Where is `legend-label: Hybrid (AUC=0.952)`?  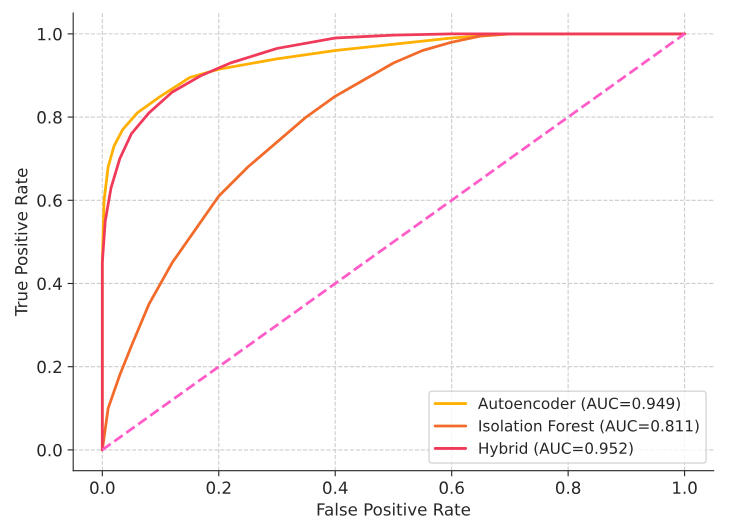 legend-label: Hybrid (AUC=0.952) is located at coordinates (556, 449).